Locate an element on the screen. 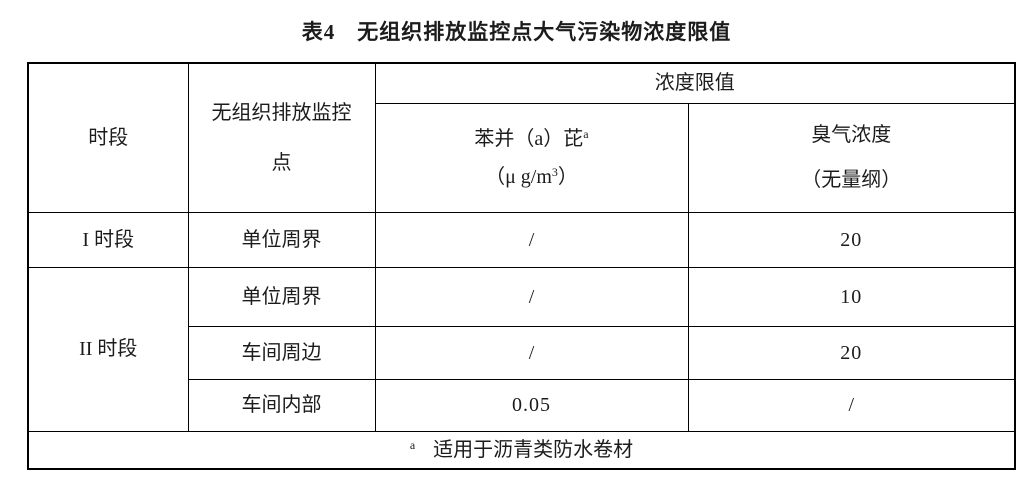 The width and height of the screenshot is (1033, 486). header-monitoring-point-line1: 无组织排放监控 is located at coordinates (281, 112).